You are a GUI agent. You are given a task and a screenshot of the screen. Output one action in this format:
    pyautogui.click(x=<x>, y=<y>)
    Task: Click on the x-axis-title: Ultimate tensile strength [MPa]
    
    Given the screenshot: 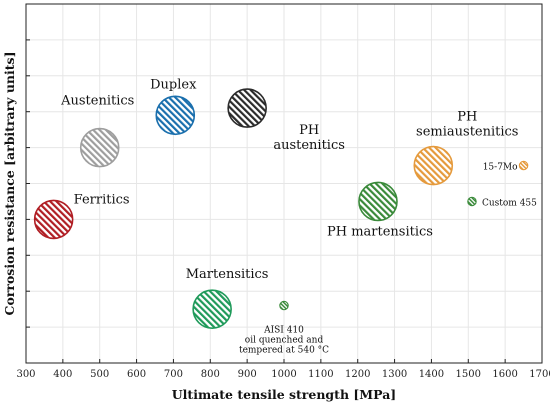 What is the action you would take?
    pyautogui.click(x=284, y=394)
    